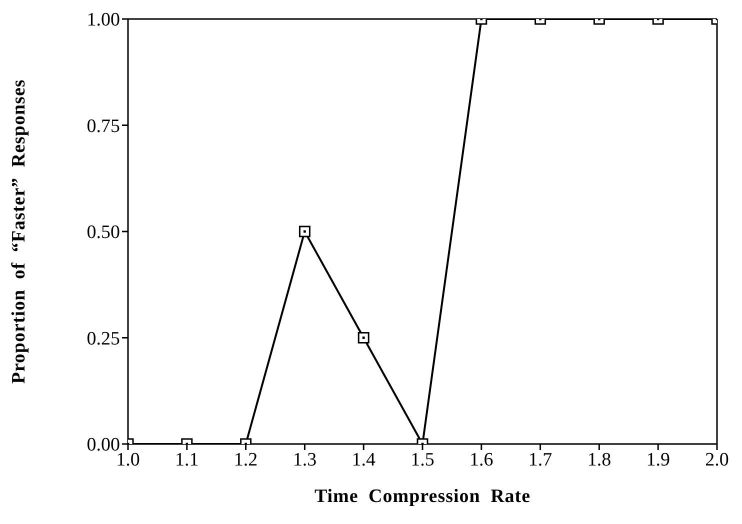 The width and height of the screenshot is (742, 524). Describe the element at coordinates (422, 496) in the screenshot. I see `x-axis-title: Time Compression Rate` at that location.